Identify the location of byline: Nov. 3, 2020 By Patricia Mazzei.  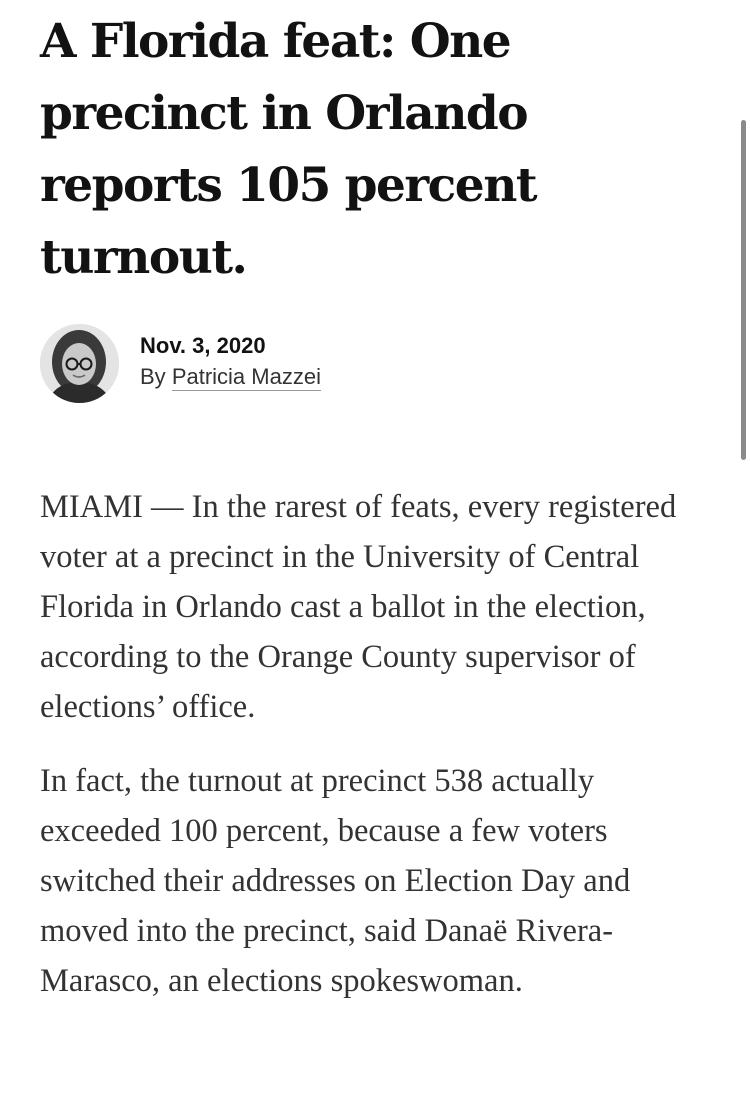
(340, 364).